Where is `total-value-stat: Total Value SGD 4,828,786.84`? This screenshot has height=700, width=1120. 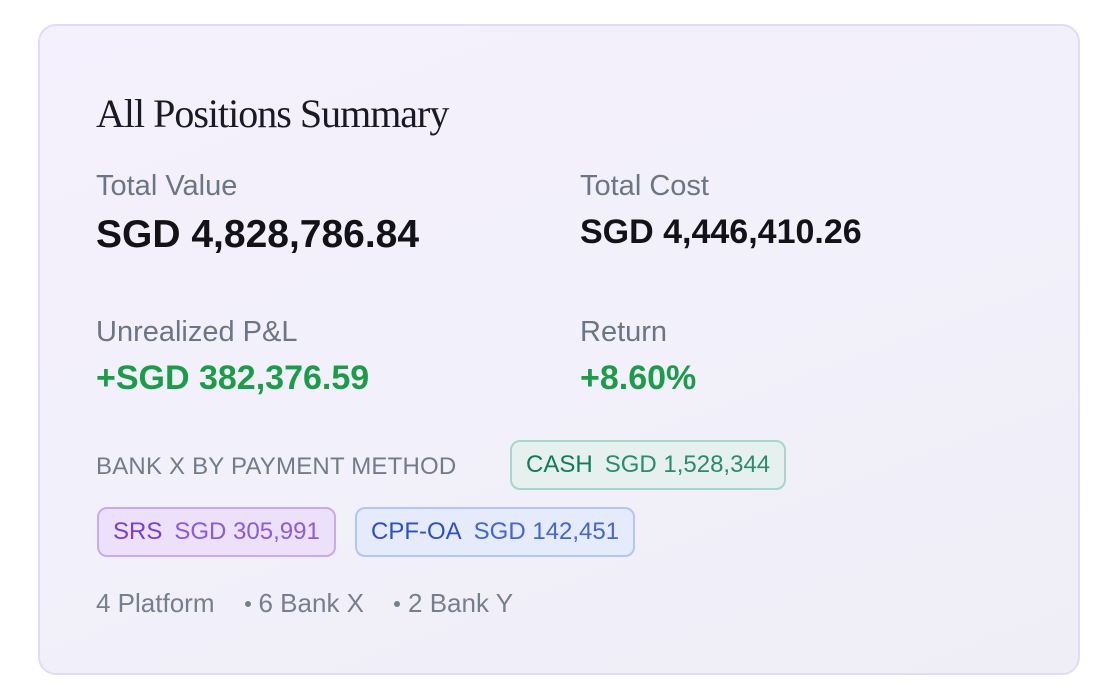
total-value-stat: Total Value SGD 4,828,786.84 is located at coordinates (258, 213).